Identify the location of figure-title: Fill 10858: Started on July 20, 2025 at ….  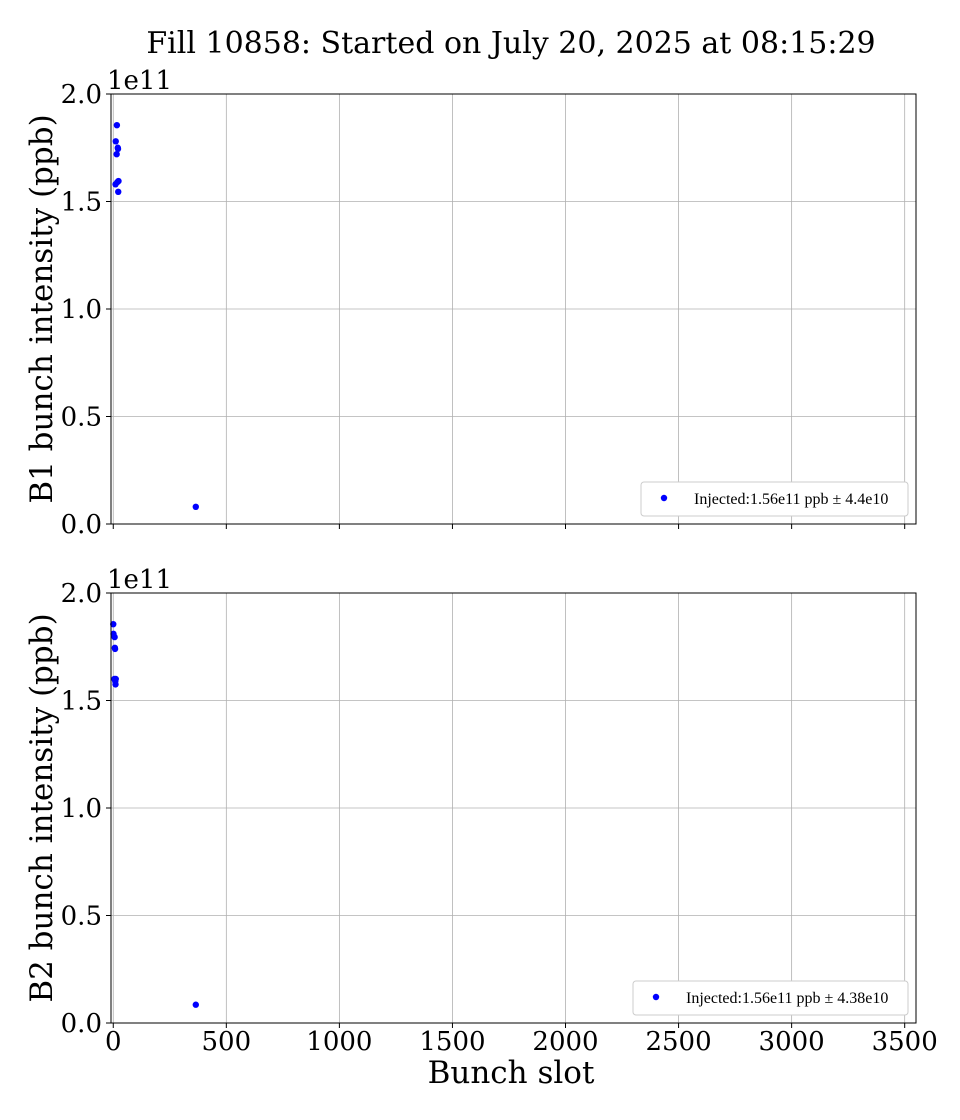
(510, 43).